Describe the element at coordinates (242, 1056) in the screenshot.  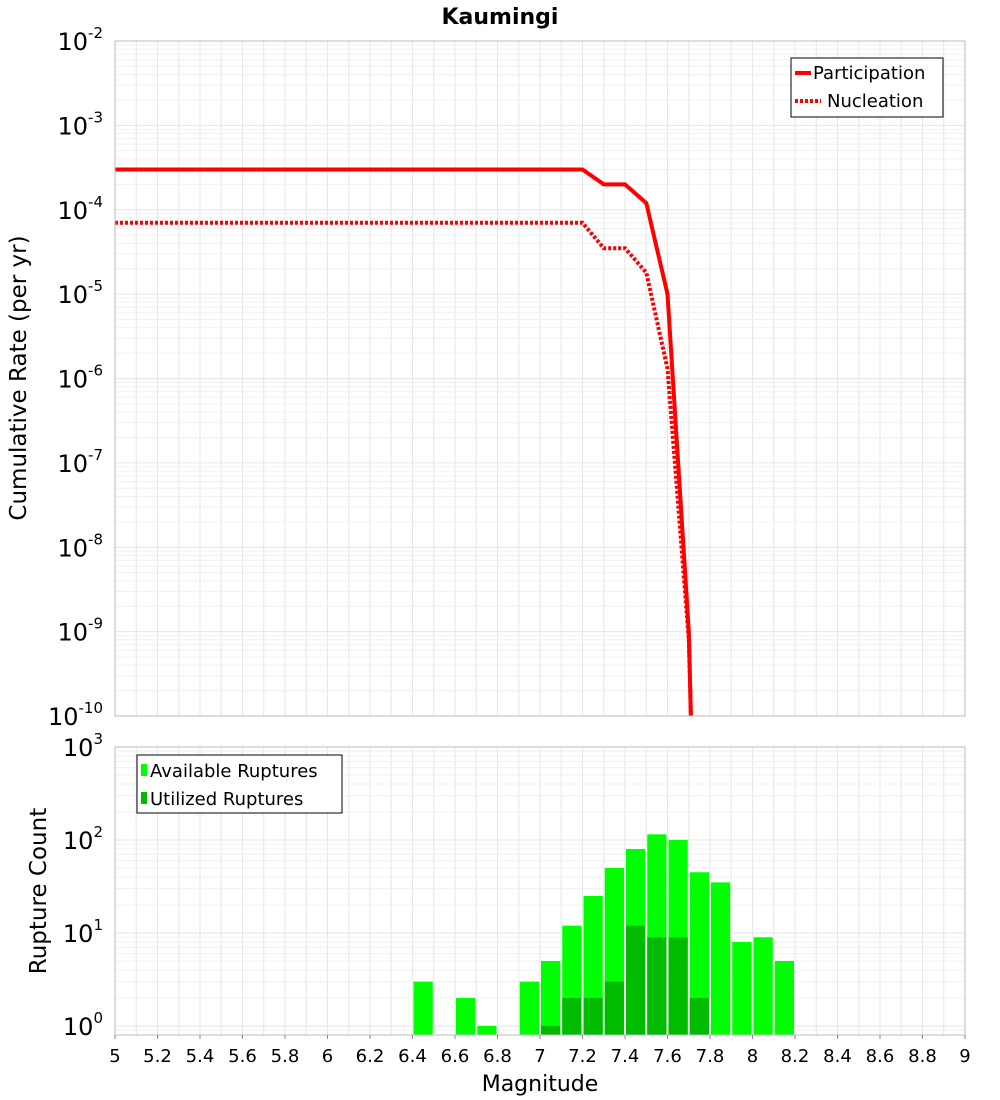
I see `x-tick-label: 5.6` at that location.